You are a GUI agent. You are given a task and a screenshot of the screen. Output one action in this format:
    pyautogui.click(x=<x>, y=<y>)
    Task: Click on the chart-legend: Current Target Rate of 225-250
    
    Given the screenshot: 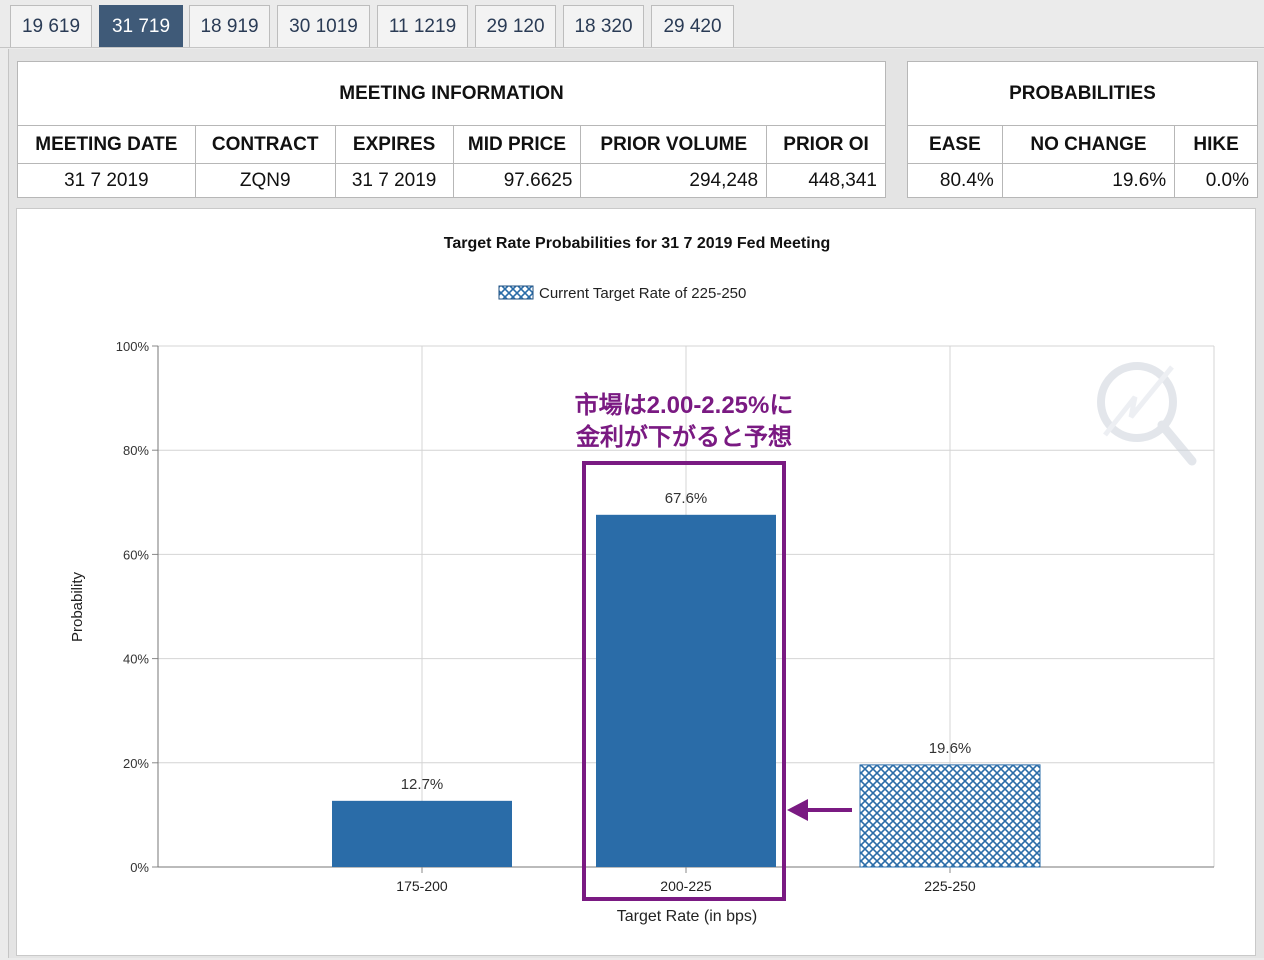 What is the action you would take?
    pyautogui.click(x=622, y=293)
    